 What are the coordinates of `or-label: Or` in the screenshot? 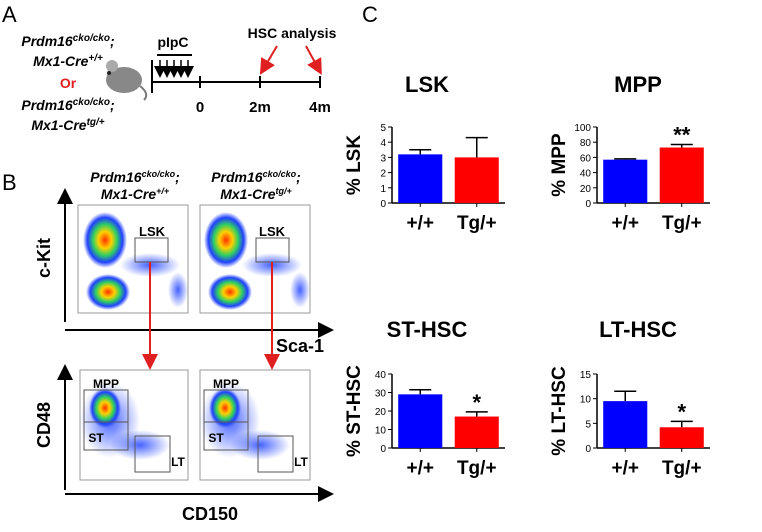 It's located at (68, 83).